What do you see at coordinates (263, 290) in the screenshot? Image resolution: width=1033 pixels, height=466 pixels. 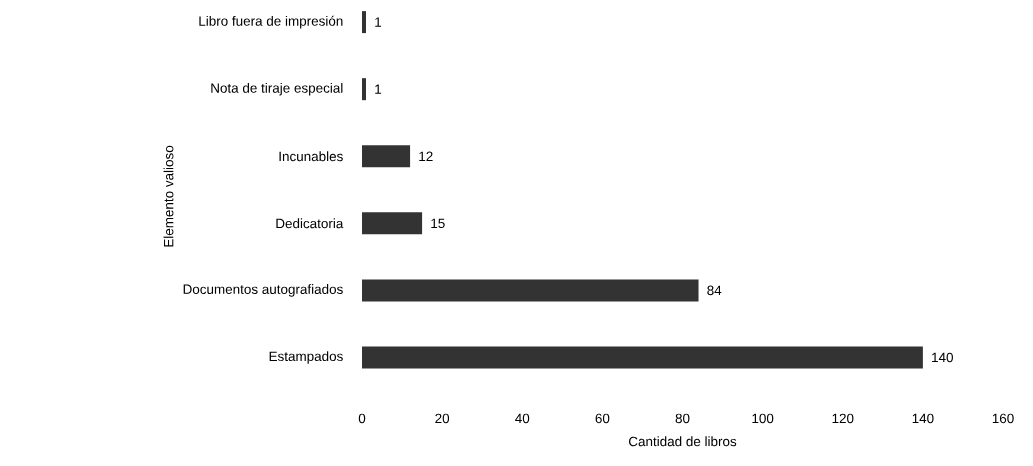 I see `y-tick-label: Documentos autografiados` at bounding box center [263, 290].